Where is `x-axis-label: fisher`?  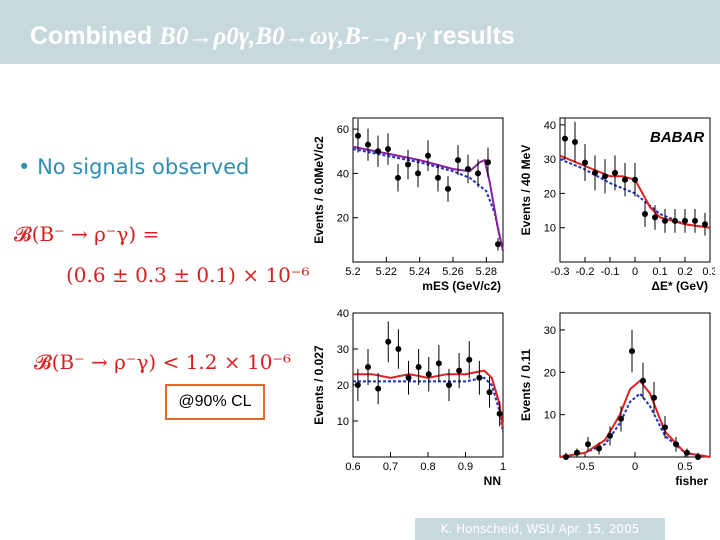
x-axis-label: fisher is located at coordinates (691, 481).